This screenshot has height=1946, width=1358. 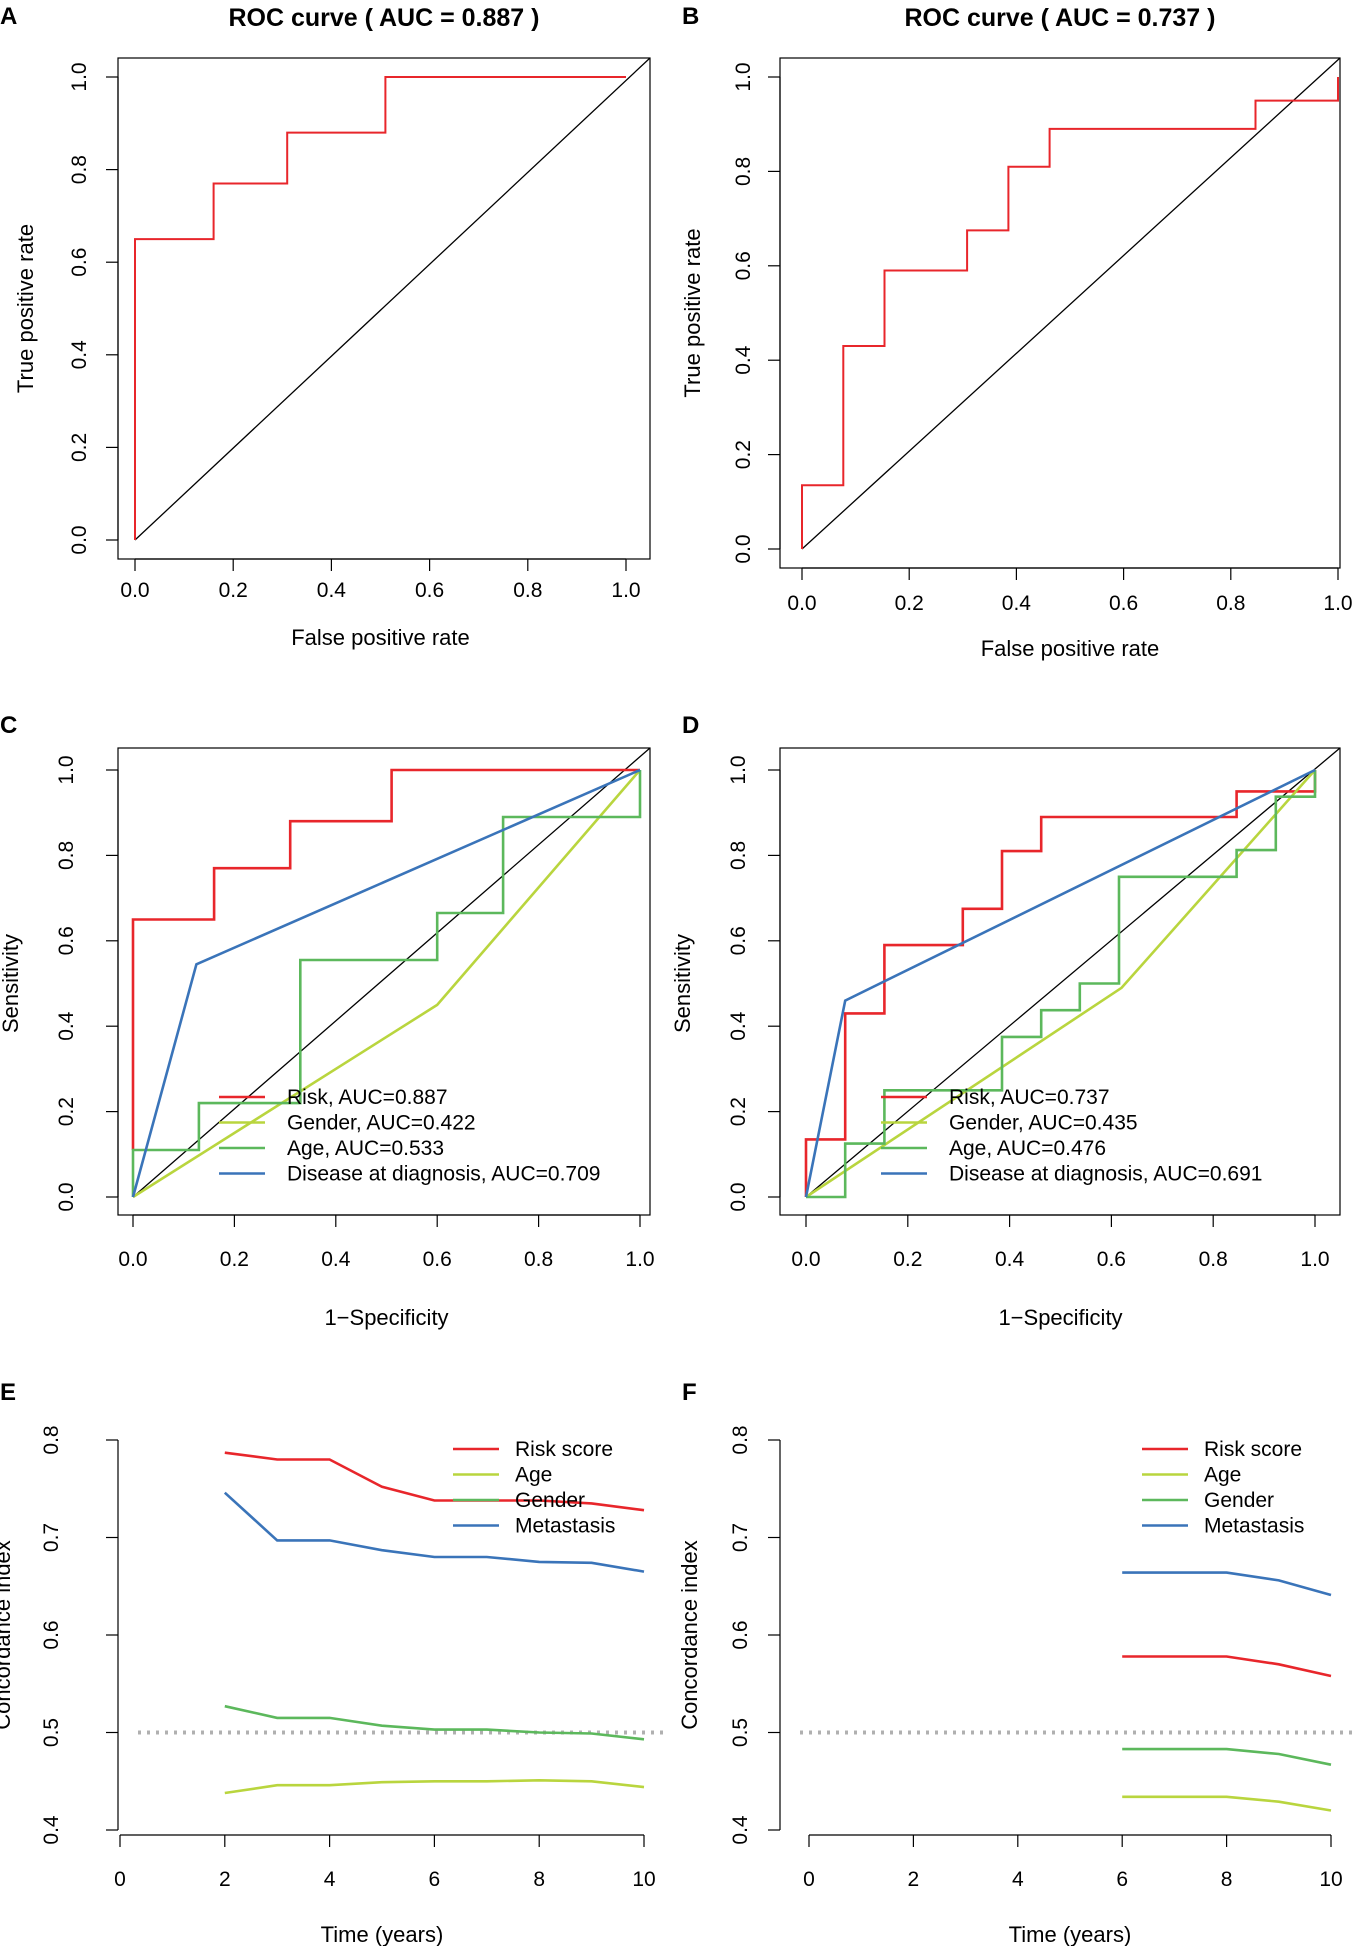 What do you see at coordinates (385, 959) in the screenshot?
I see `series-line-risk` at bounding box center [385, 959].